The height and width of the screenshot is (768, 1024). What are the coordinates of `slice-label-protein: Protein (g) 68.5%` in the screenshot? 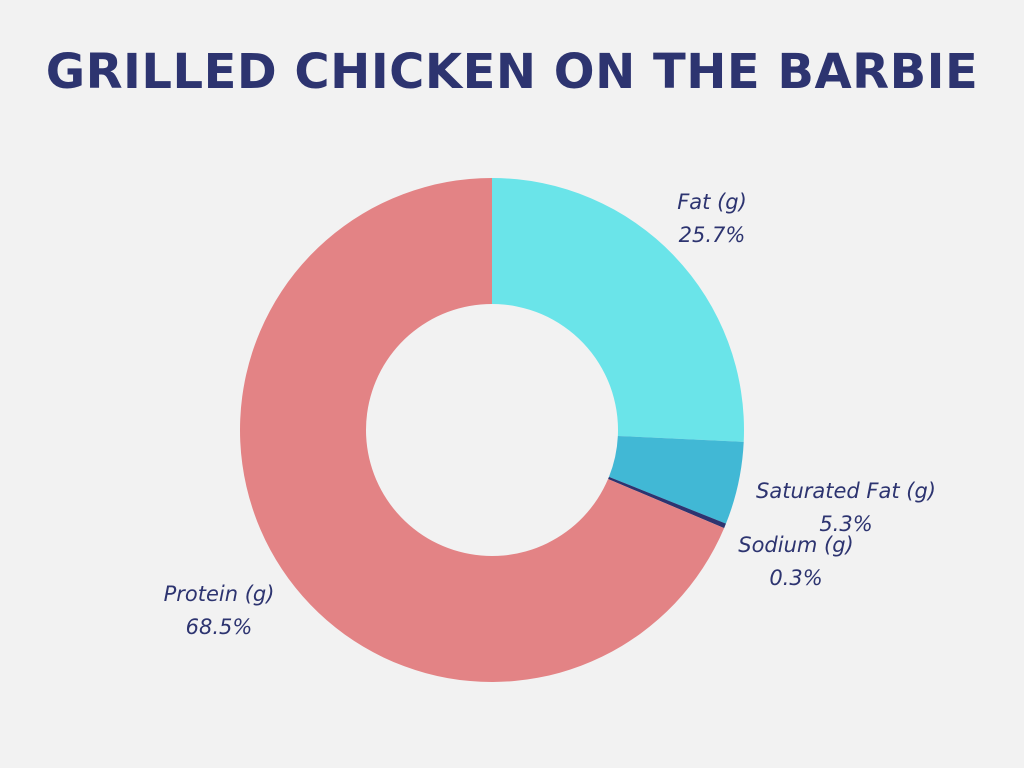 It's located at (219, 611).